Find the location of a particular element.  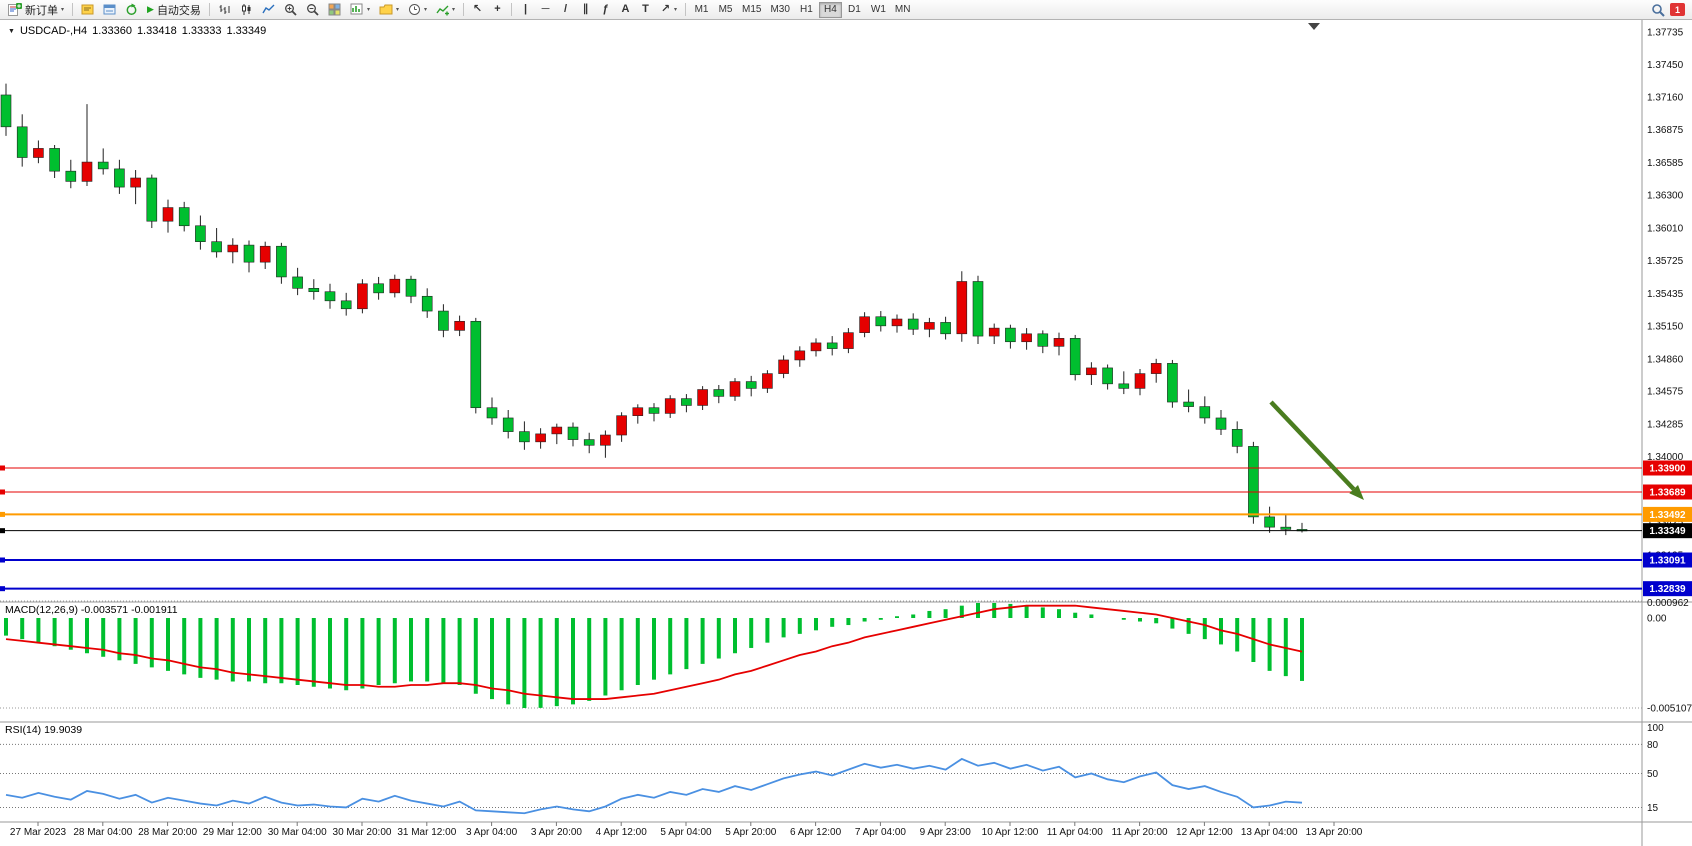

trendline-button: / is located at coordinates (565, 9).